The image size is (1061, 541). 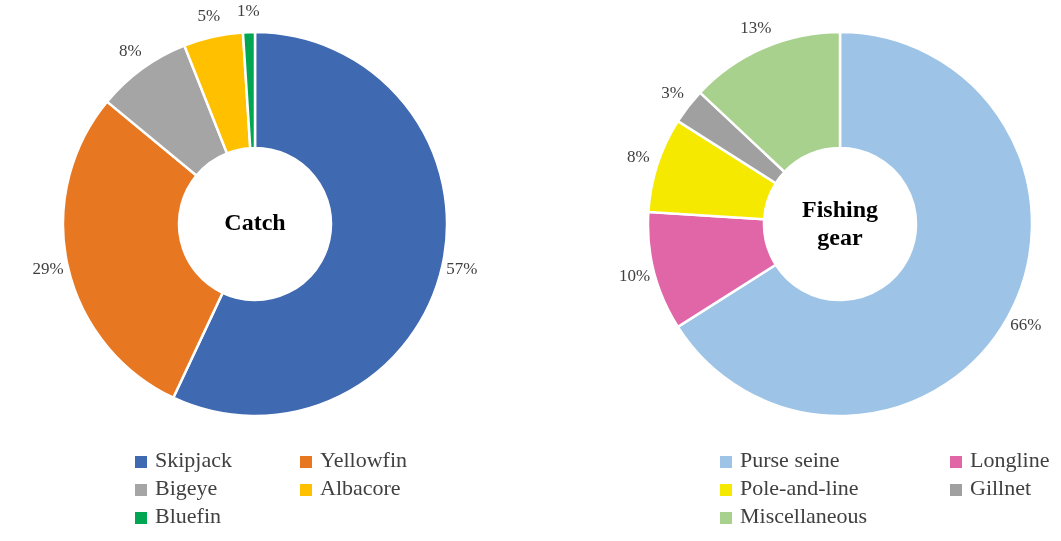 I want to click on data-label: 1%, so click(x=248, y=11).